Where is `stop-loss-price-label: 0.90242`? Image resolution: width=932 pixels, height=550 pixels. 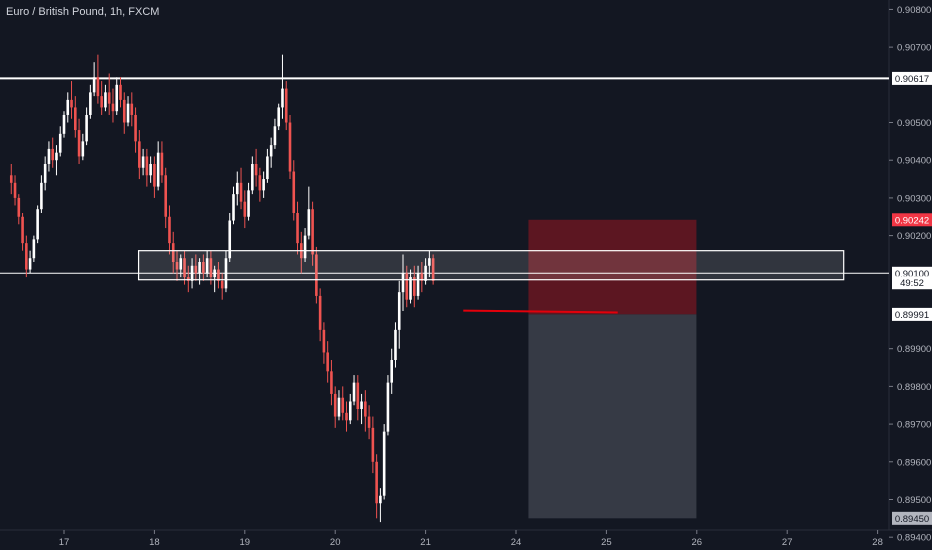 stop-loss-price-label: 0.90242 is located at coordinates (912, 220).